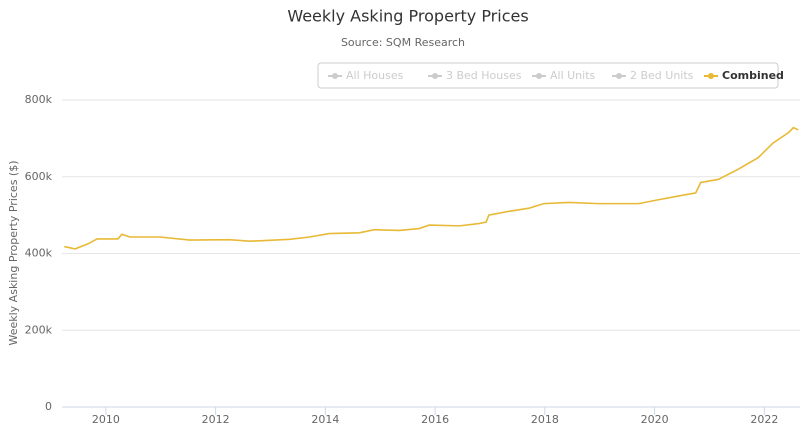  Describe the element at coordinates (545, 419) in the screenshot. I see `x-tick-label: 2018` at that location.